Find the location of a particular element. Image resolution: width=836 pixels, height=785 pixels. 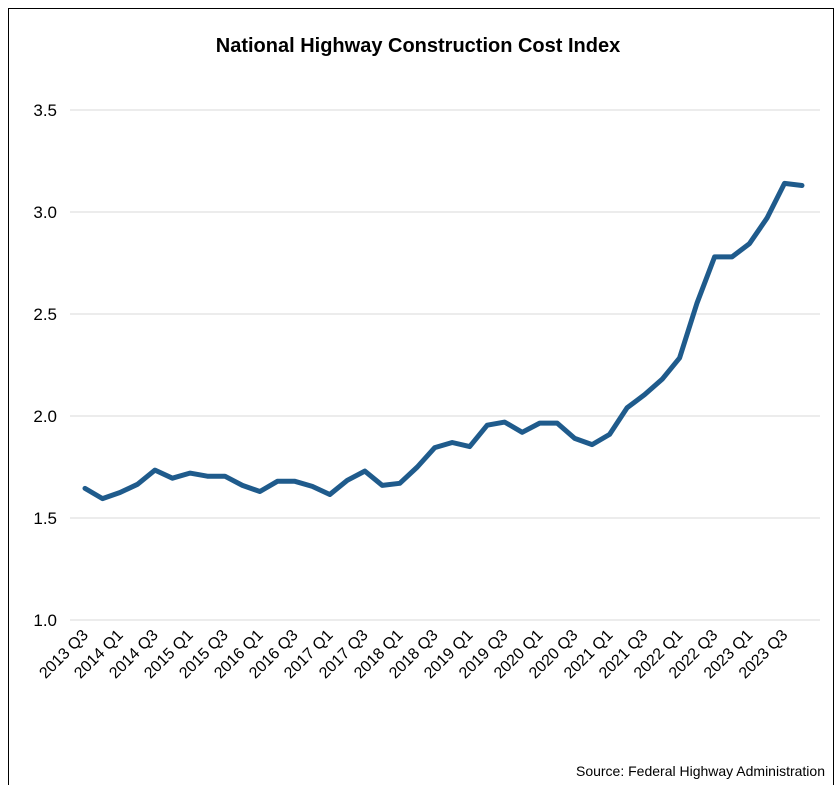

y-tick-label: 3.0 is located at coordinates (45, 212).